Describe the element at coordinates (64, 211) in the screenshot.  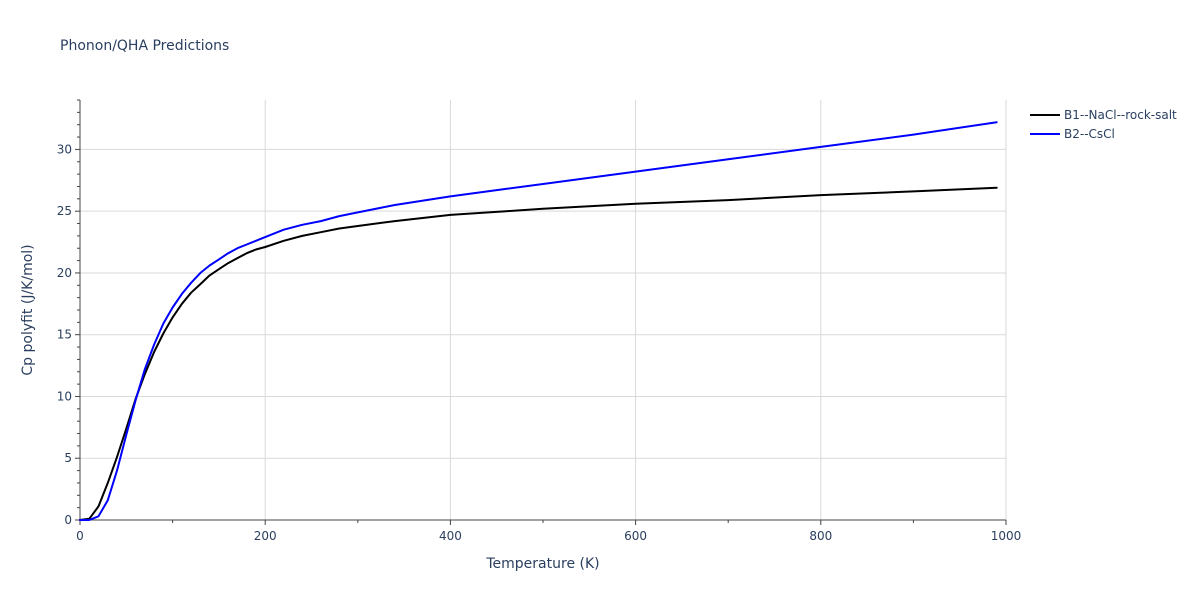
I see `y-tick-label: 25` at that location.